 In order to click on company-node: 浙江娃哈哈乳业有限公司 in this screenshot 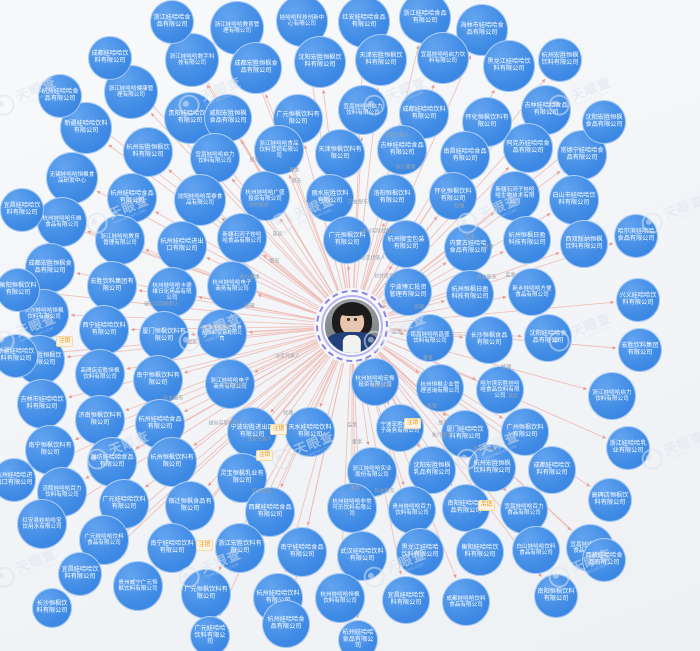, I will do `click(628, 448)`.